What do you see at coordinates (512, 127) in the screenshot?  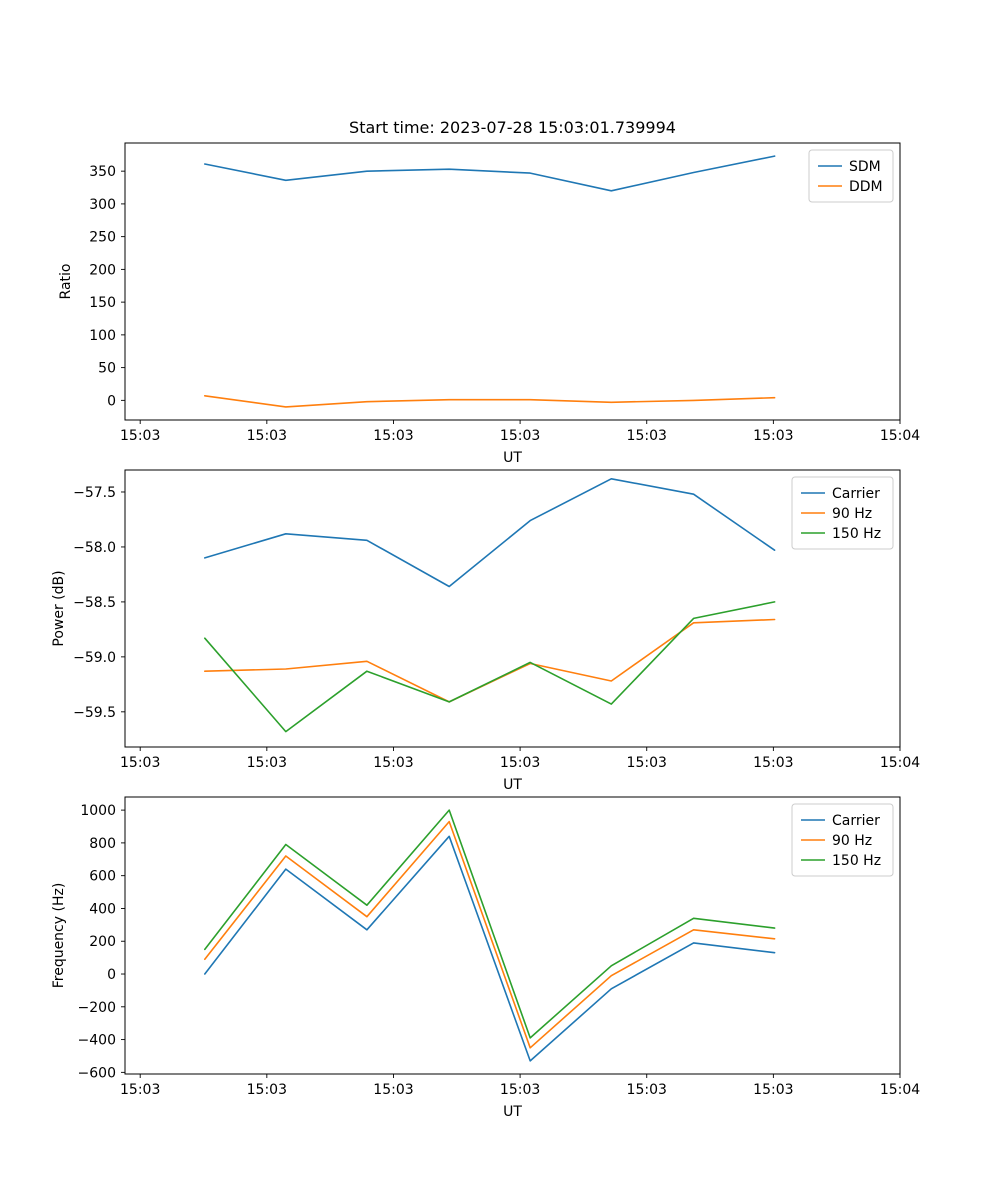 I see `chart-title: Start time: 2023-07-28 15:03:01.739994` at bounding box center [512, 127].